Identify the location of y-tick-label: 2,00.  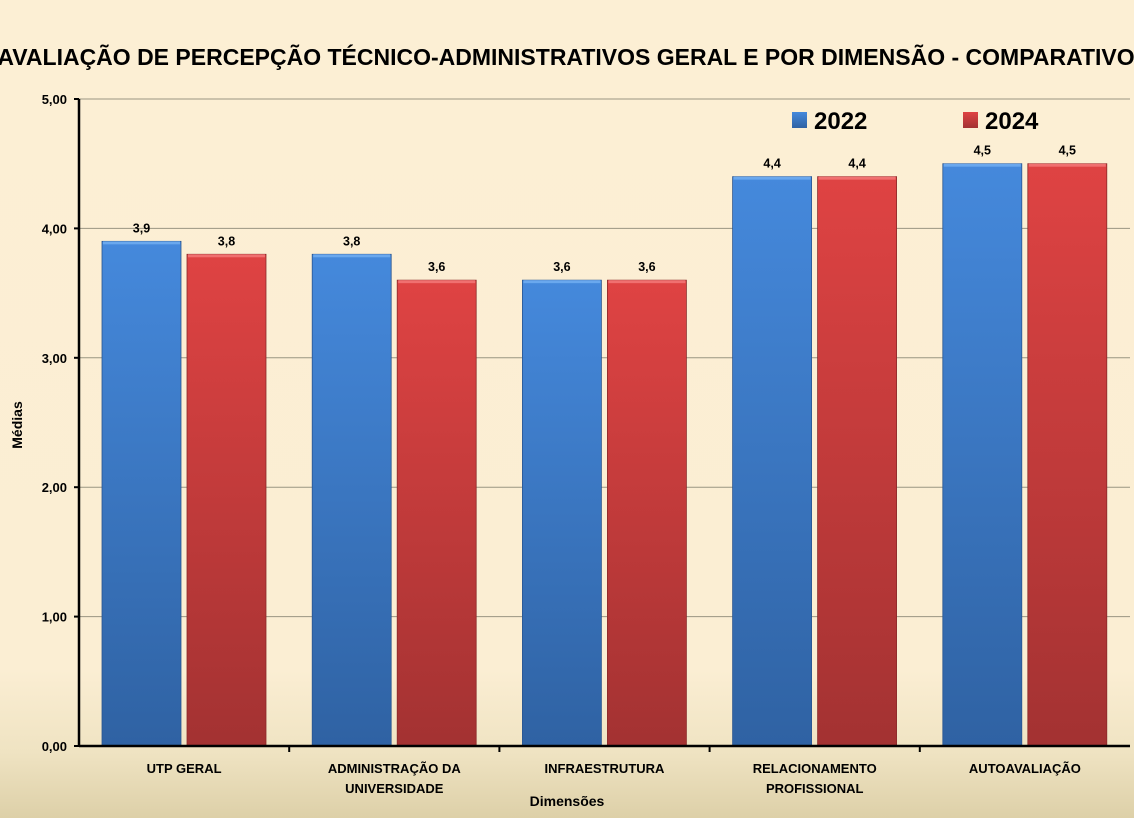
(54, 487).